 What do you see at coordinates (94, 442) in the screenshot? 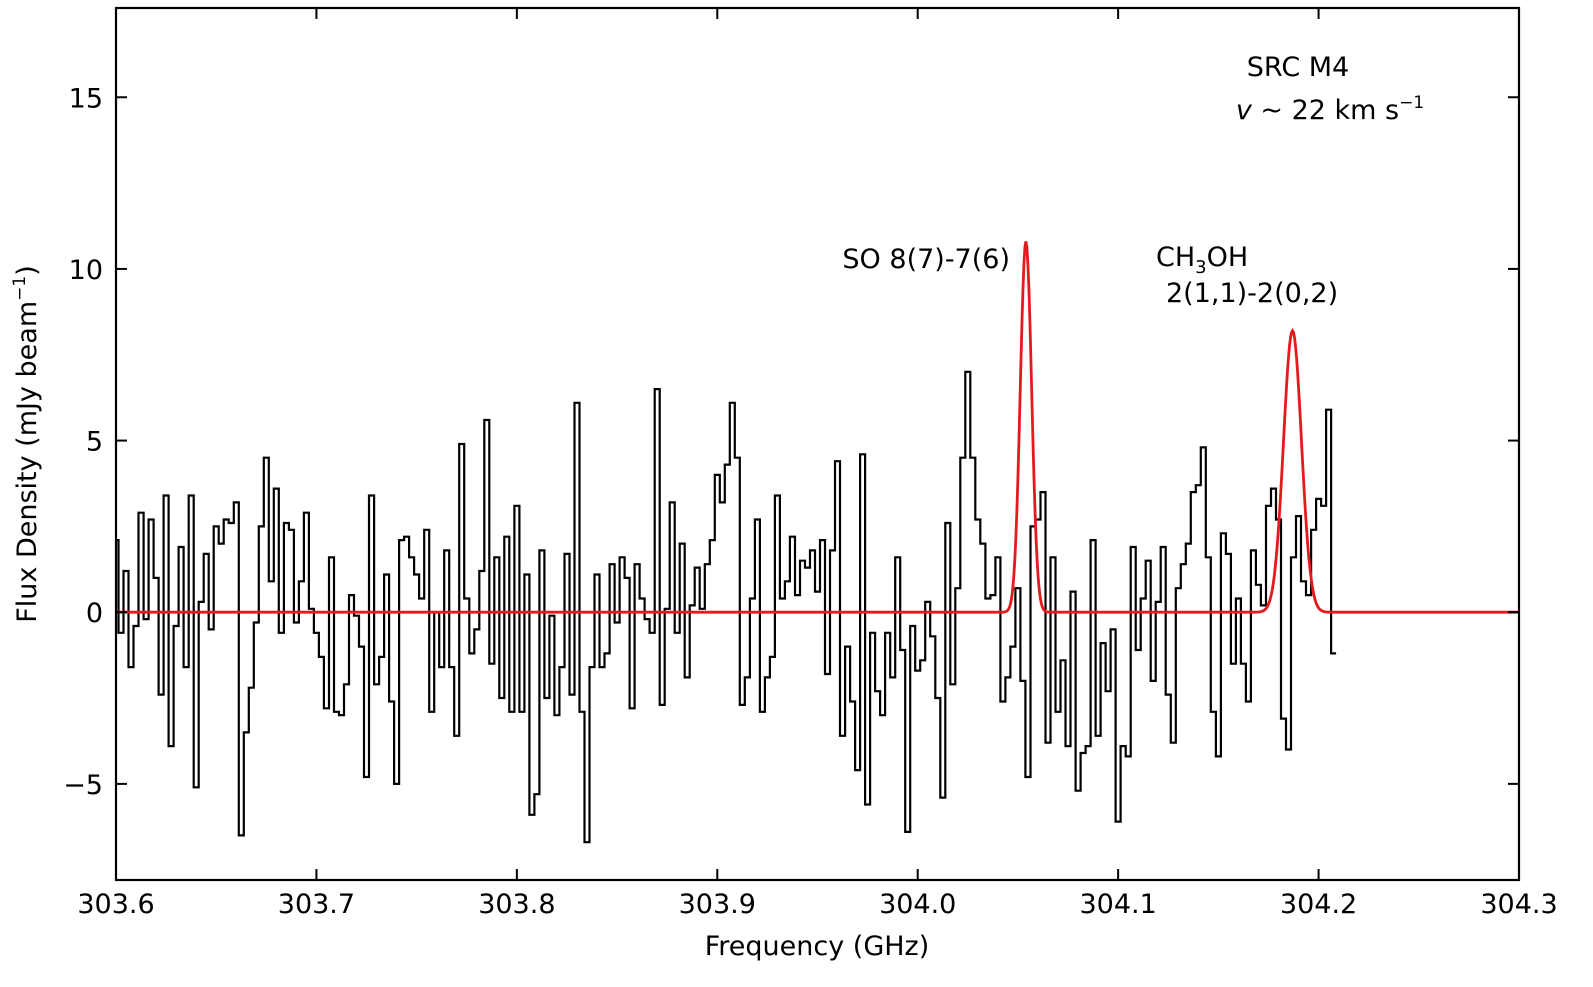
I see `y-tick-label: 5` at bounding box center [94, 442].